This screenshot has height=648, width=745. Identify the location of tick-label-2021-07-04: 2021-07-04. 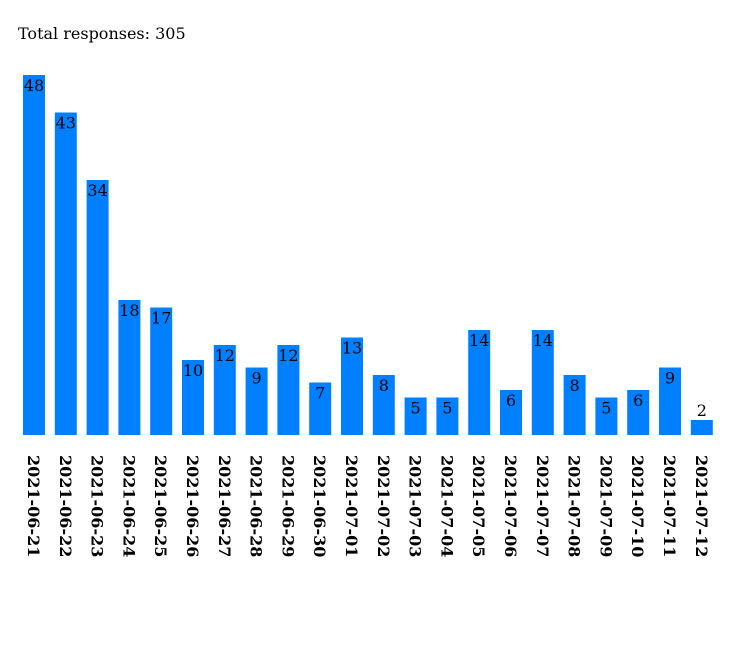
(446, 506).